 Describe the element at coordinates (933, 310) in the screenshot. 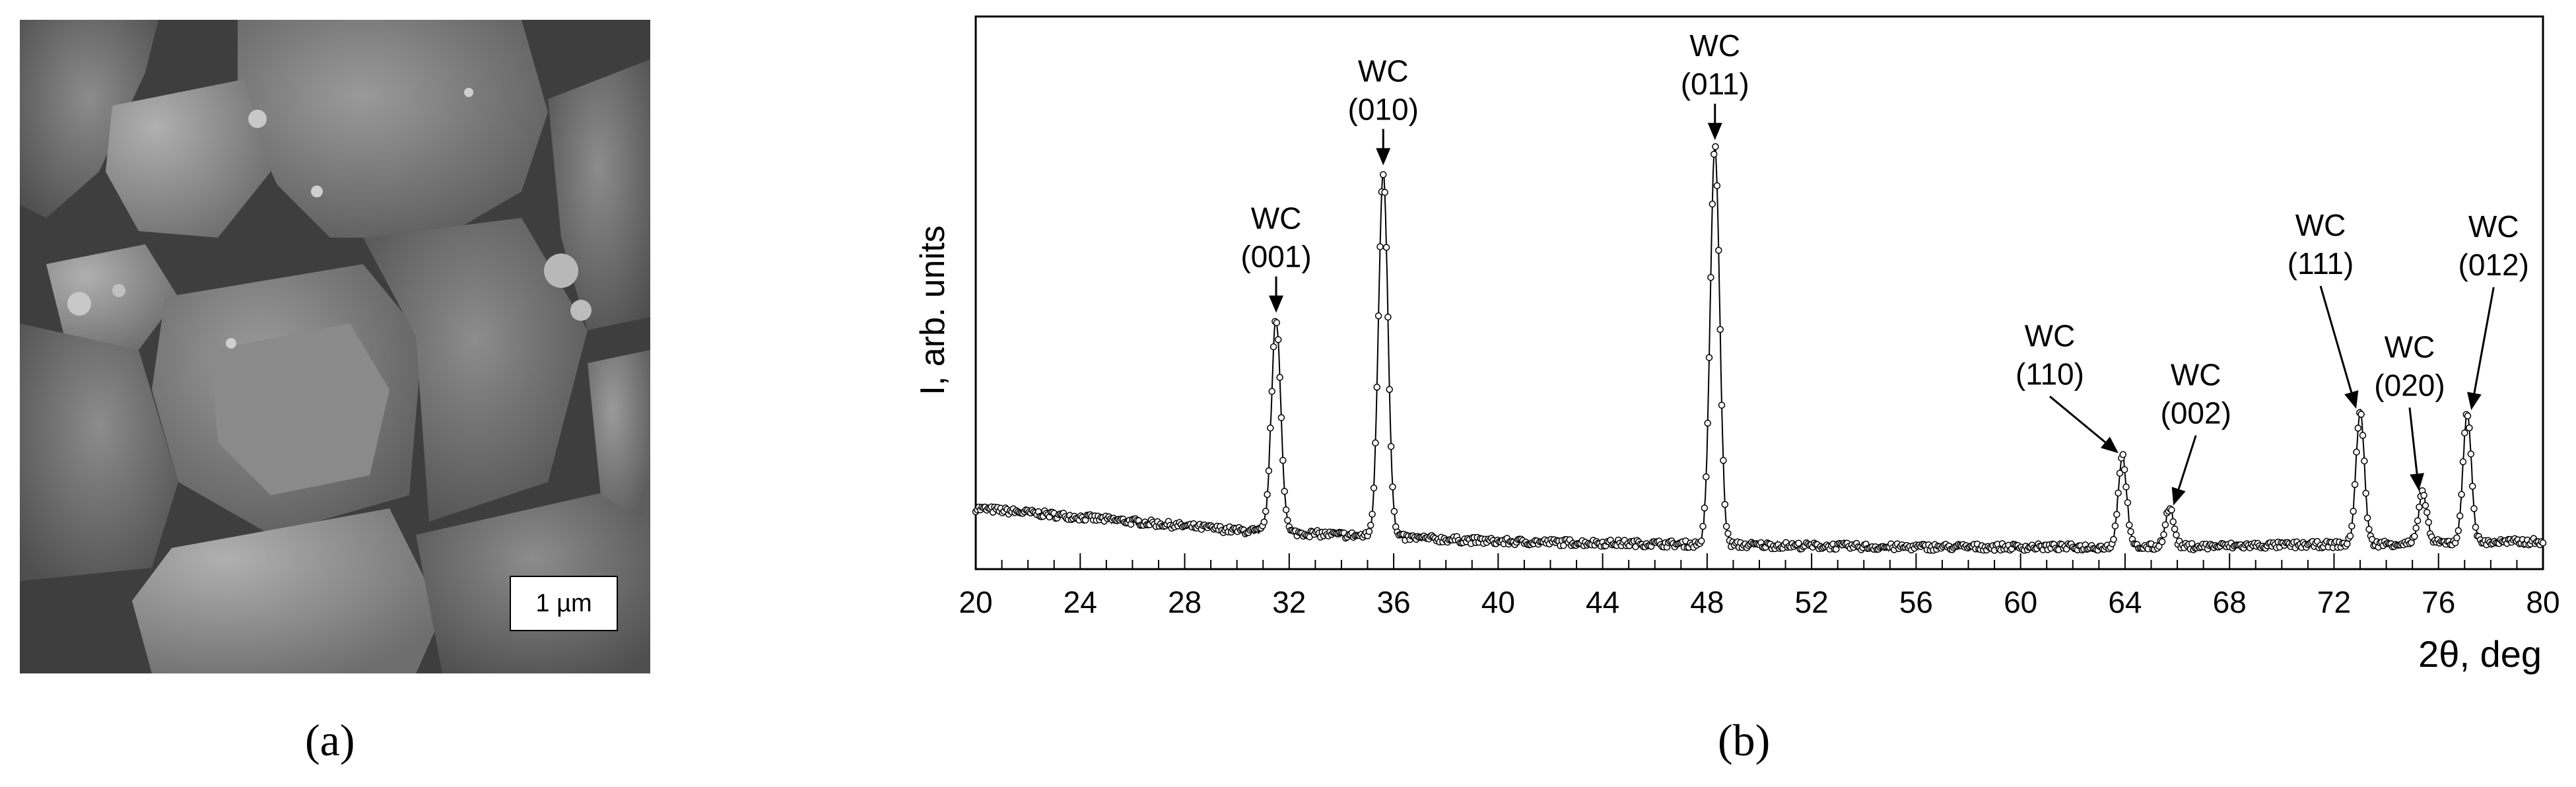

I see `y-axis-label: I, arb. units` at that location.